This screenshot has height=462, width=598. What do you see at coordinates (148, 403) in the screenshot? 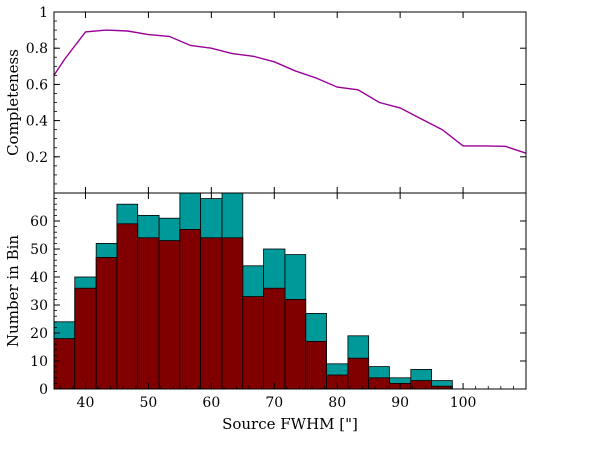
I see `histogram-xtick-label: 50` at bounding box center [148, 403].